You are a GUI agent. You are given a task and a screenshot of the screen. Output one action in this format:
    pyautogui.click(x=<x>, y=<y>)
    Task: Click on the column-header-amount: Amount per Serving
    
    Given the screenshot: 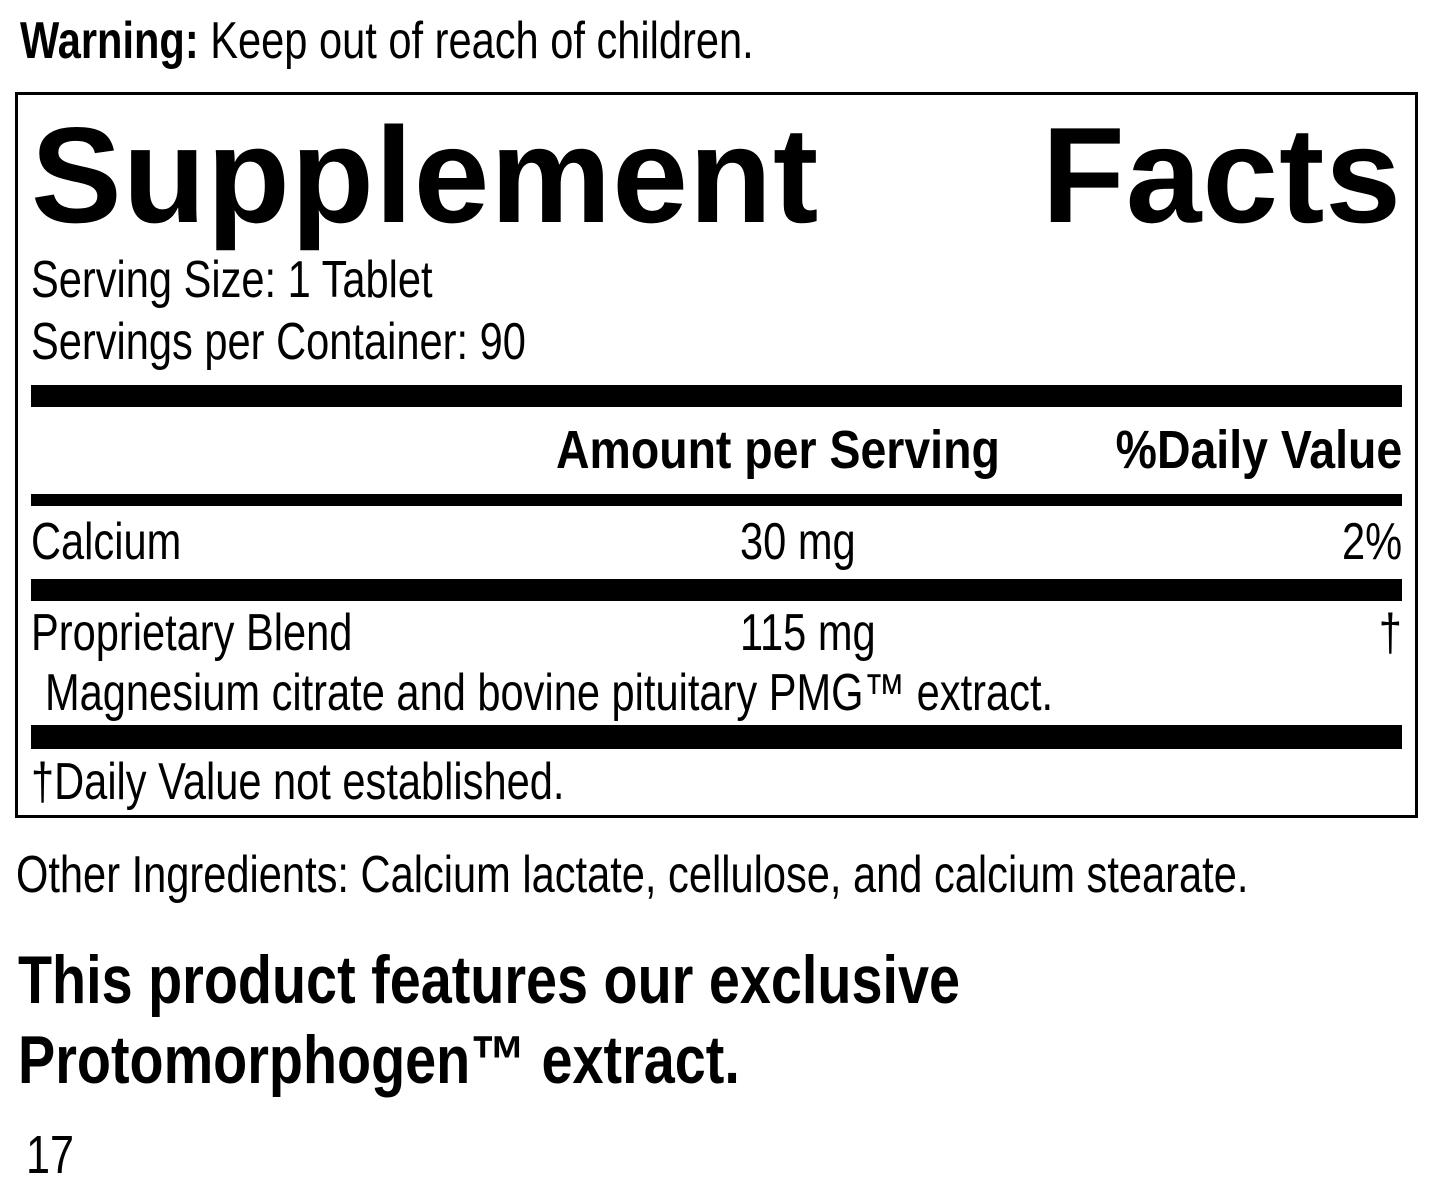 What is the action you would take?
    pyautogui.click(x=778, y=450)
    